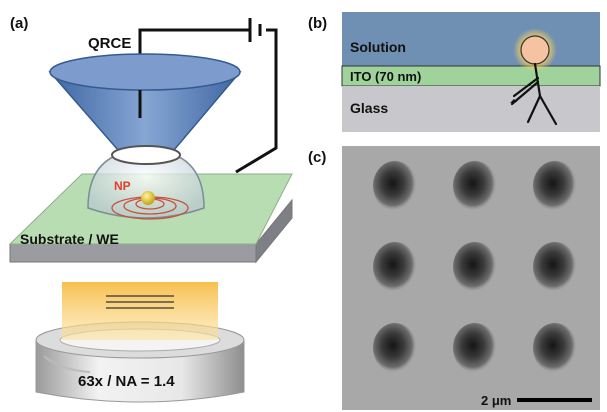 This screenshot has height=412, width=607. I want to click on layer-solution, so click(471, 39).